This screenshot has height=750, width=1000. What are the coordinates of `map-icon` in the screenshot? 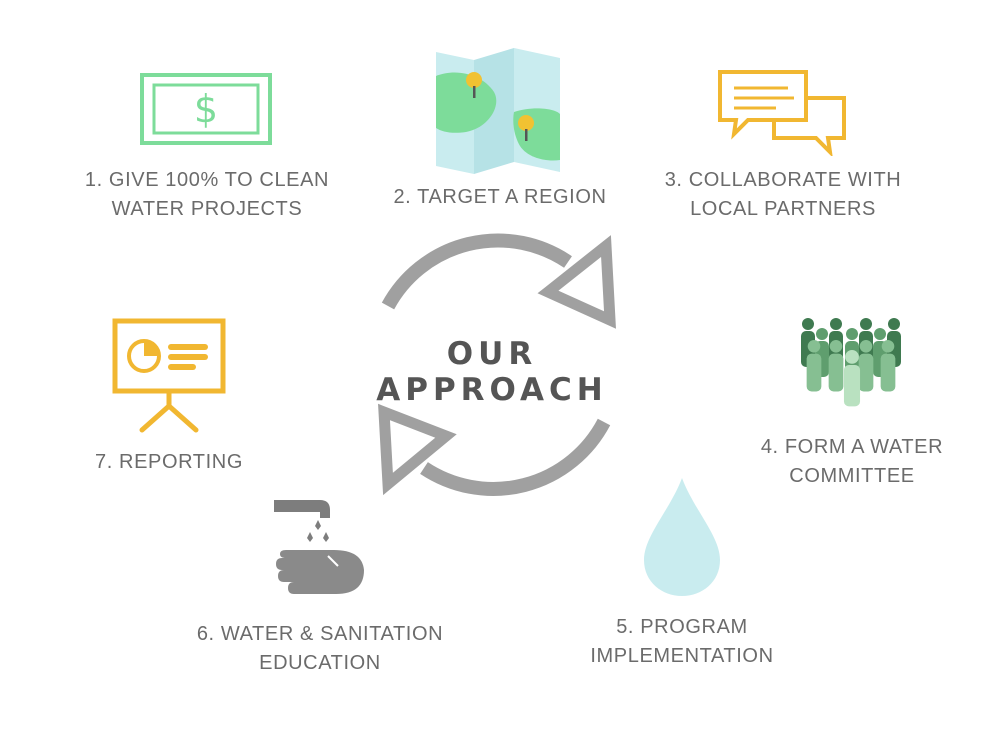 It's located at (498, 111).